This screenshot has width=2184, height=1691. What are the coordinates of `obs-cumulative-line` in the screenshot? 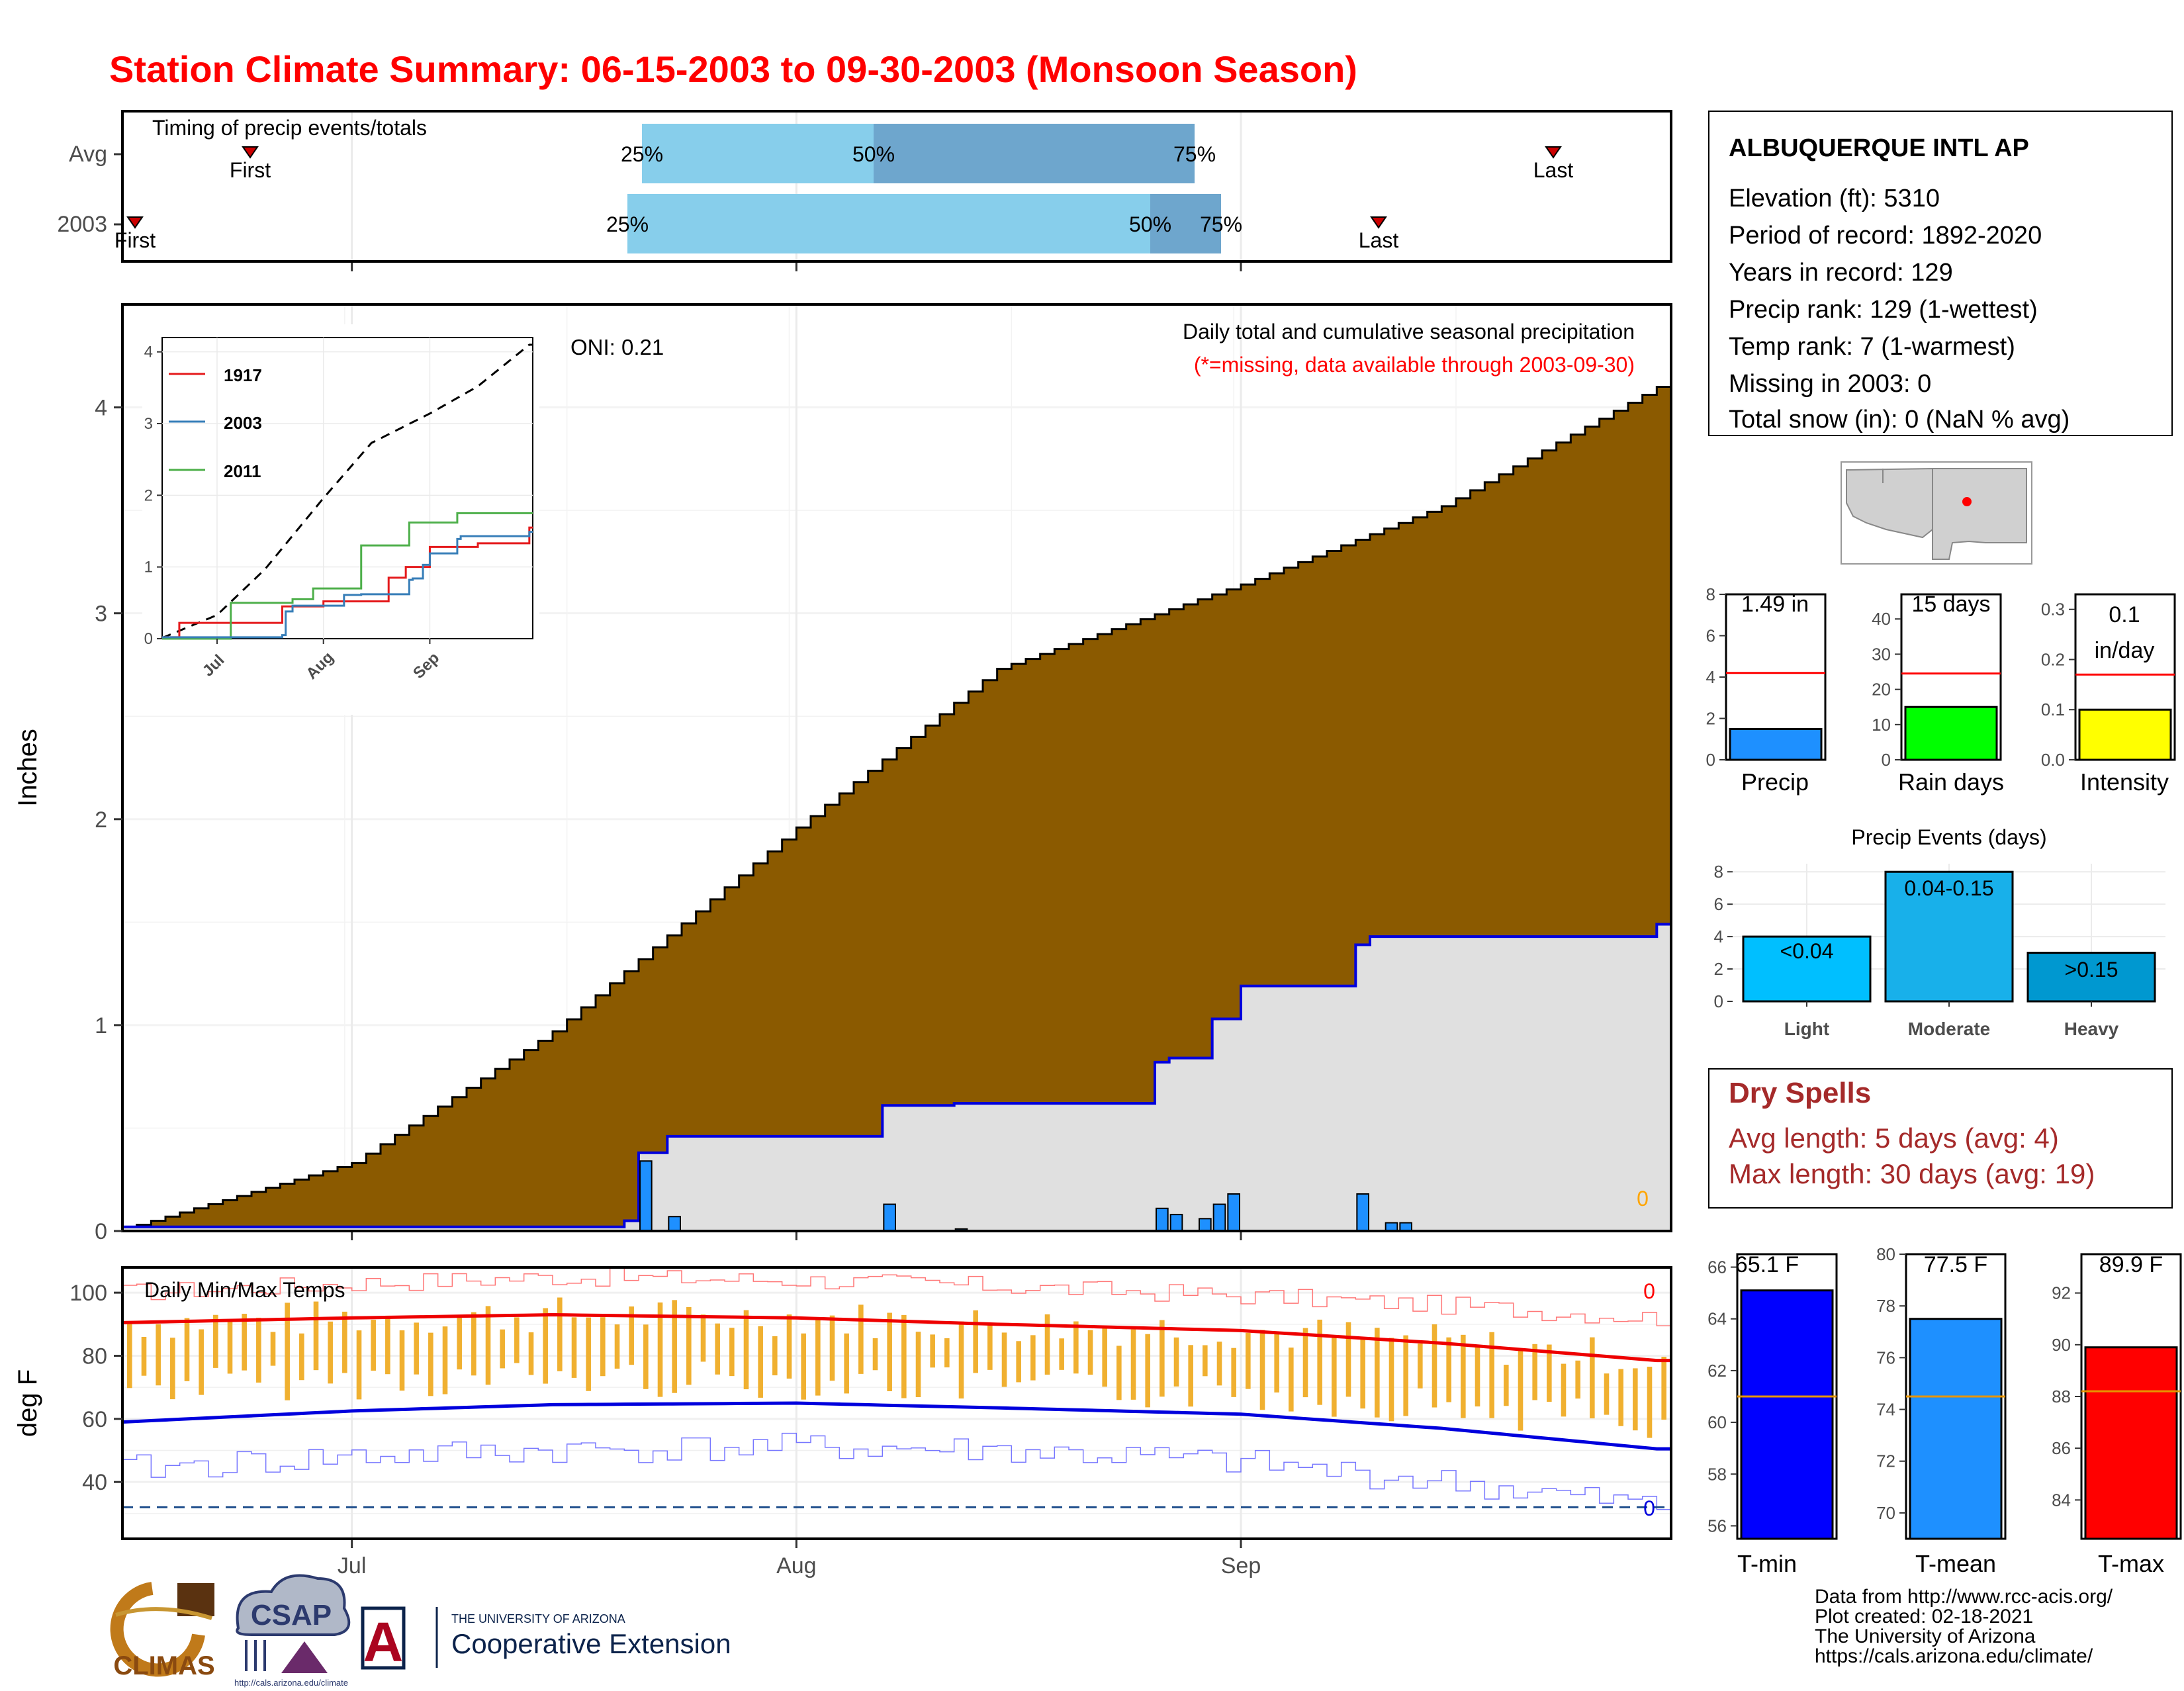 It's located at (896, 1075).